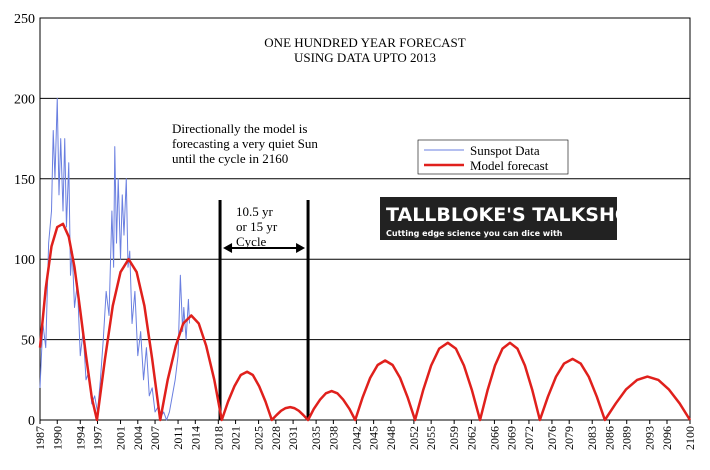 The width and height of the screenshot is (710, 470). What do you see at coordinates (251, 241) in the screenshot?
I see `annotation: Cycle` at bounding box center [251, 241].